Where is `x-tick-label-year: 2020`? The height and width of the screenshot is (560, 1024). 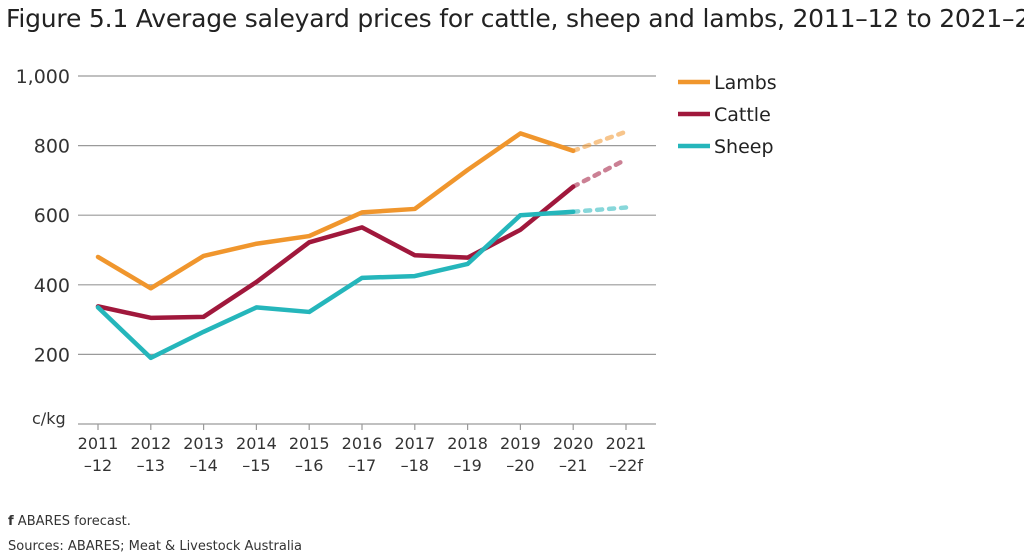 x-tick-label-year: 2020 is located at coordinates (573, 443).